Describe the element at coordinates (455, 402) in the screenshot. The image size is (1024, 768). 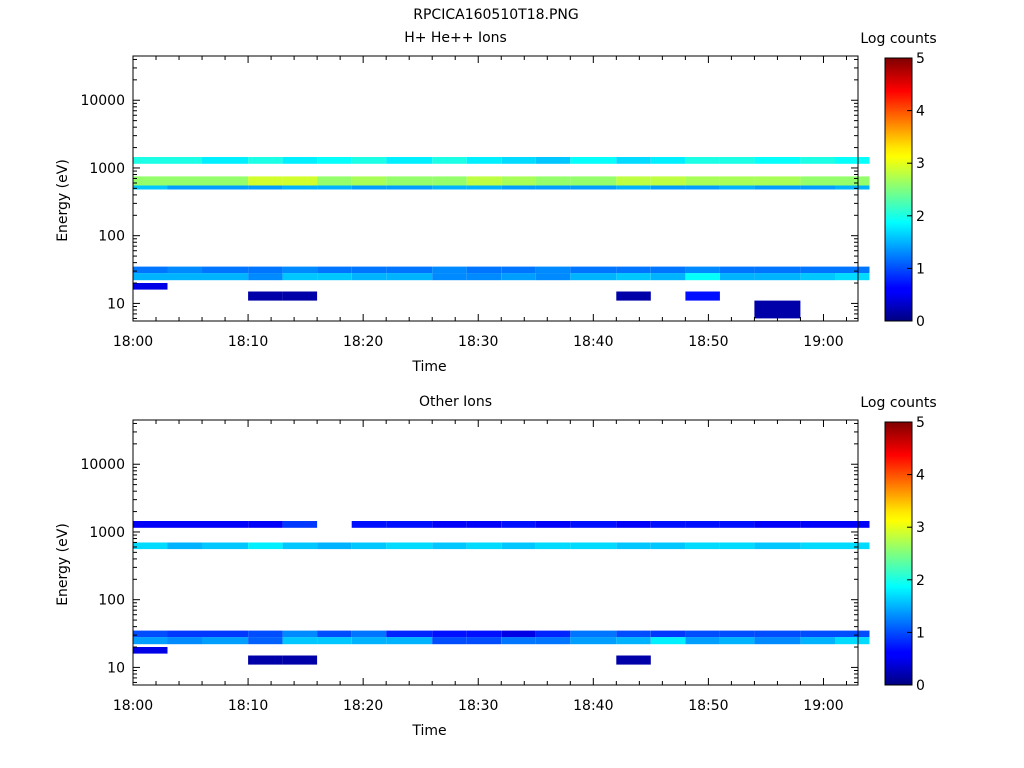
I see `panel-title: Other Ions` at that location.